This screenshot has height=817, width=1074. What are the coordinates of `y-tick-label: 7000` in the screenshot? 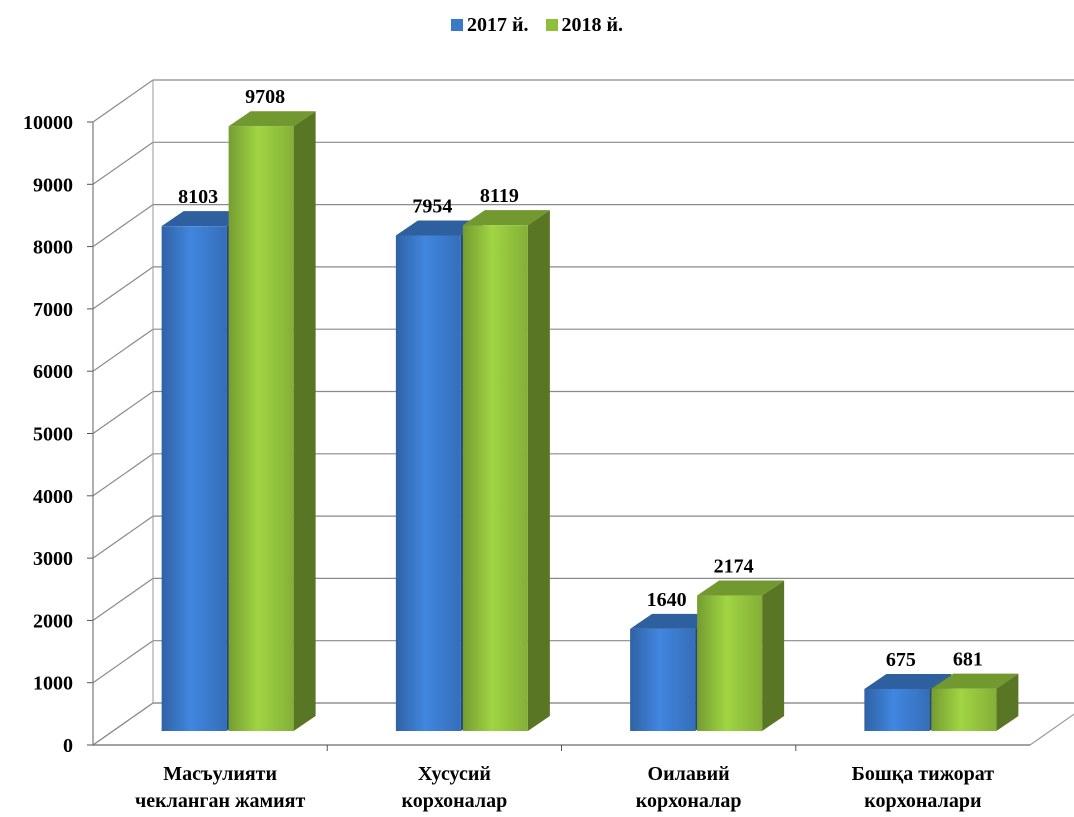 It's located at (53, 310).